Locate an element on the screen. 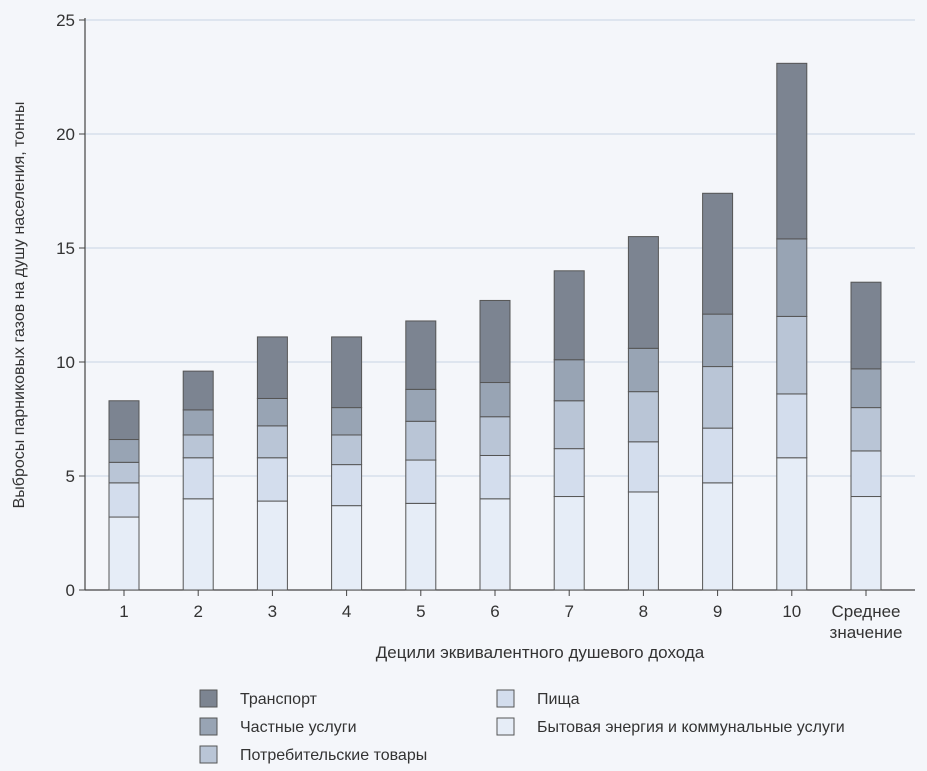 The height and width of the screenshot is (771, 927). x-tick-label: значение is located at coordinates (866, 632).